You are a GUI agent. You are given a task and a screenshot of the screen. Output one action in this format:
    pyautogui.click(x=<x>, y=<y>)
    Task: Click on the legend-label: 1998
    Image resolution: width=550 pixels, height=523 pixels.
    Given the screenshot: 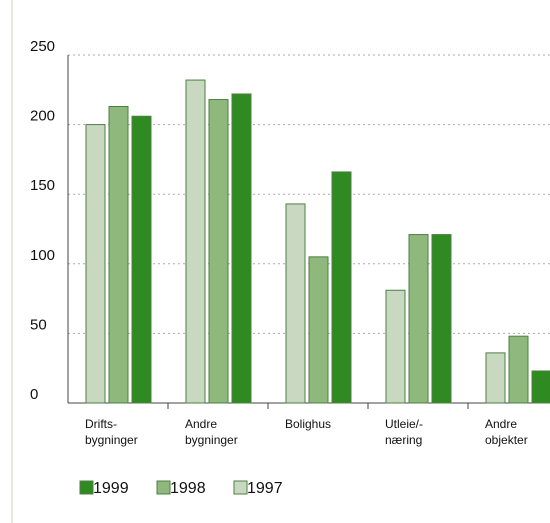 What is the action you would take?
    pyautogui.click(x=188, y=488)
    